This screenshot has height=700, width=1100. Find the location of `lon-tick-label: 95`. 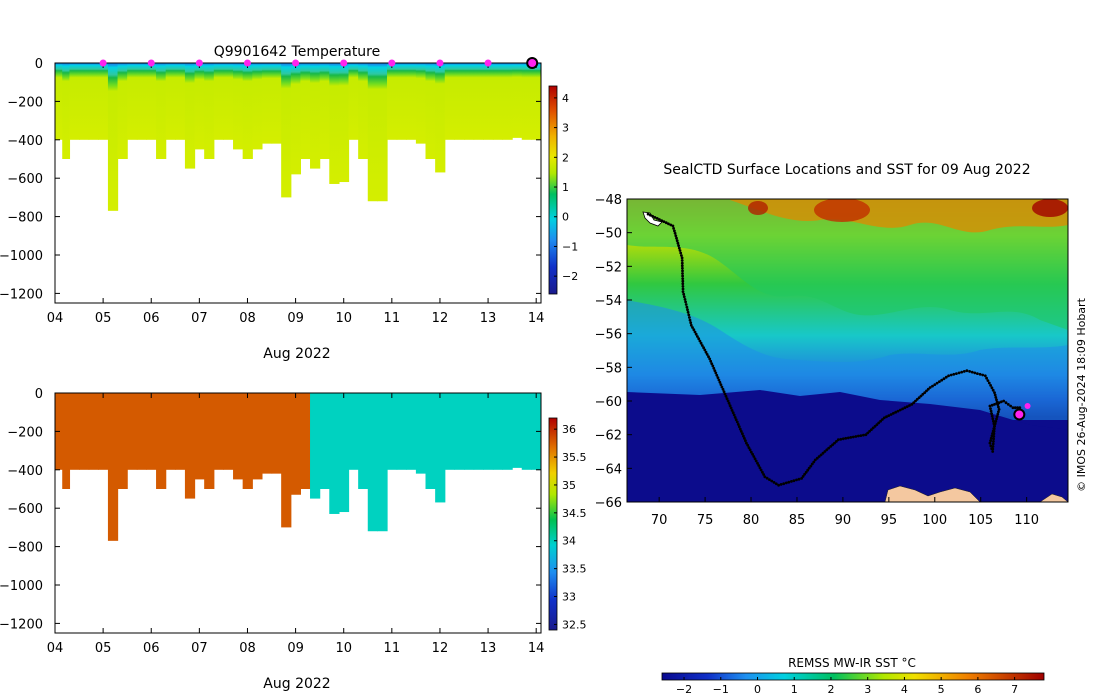

lon-tick-label: 95 is located at coordinates (889, 520).